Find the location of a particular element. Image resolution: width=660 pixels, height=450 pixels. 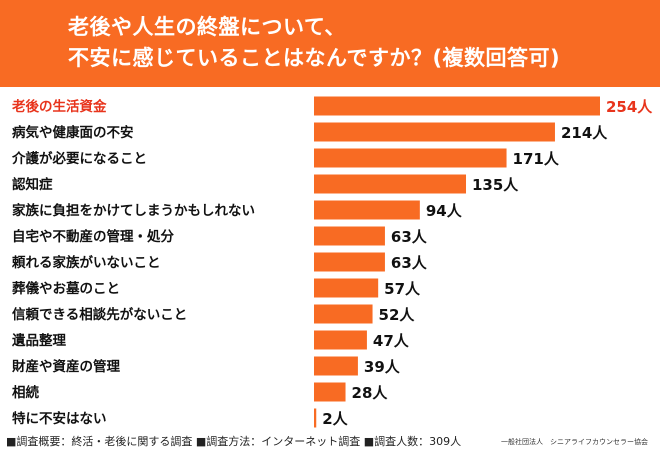

value-label: 47人 is located at coordinates (391, 341).